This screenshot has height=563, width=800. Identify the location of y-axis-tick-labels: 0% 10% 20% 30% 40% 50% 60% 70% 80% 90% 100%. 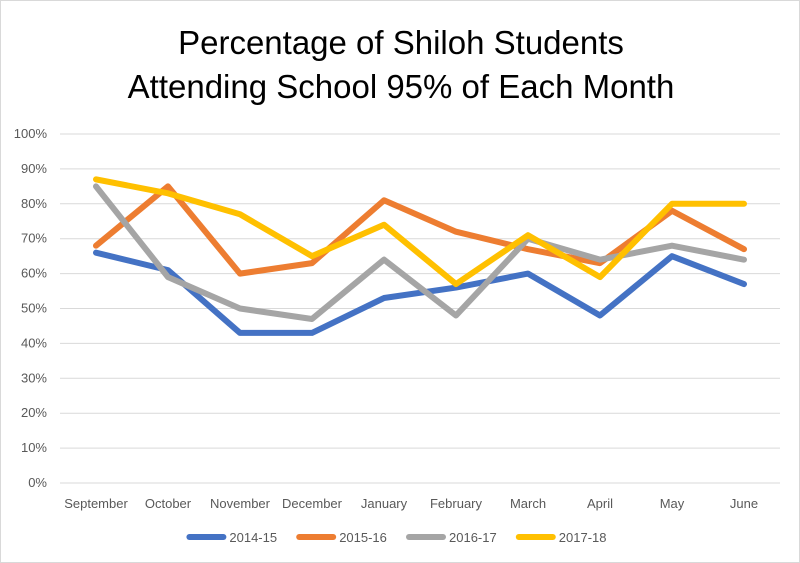
(31, 308).